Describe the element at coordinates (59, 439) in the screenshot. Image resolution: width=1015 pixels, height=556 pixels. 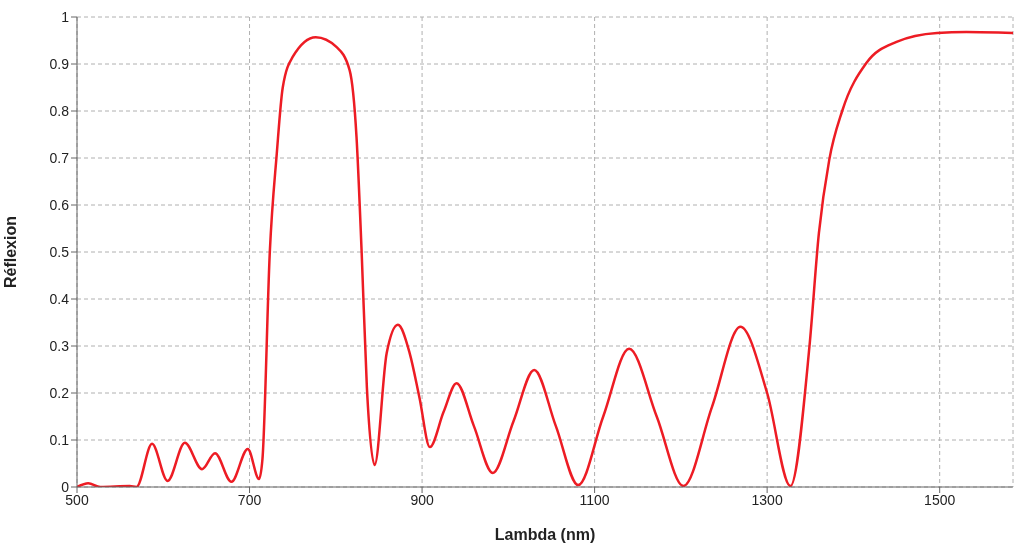
I see `y-tick-label: 0.1` at that location.